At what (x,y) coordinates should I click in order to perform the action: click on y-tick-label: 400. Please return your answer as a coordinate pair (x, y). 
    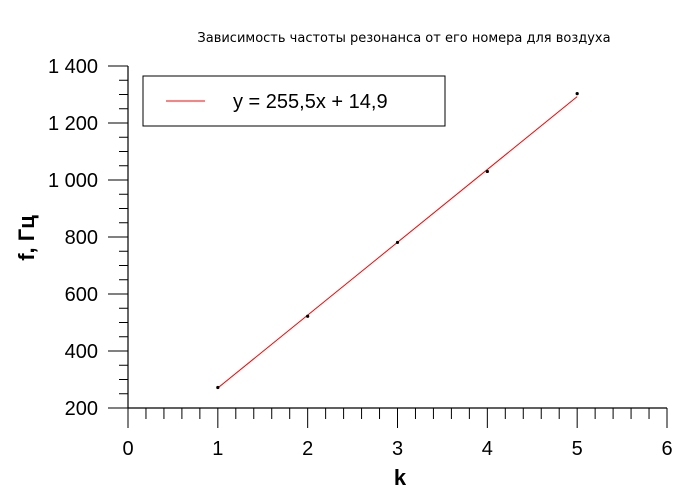
    Looking at the image, I should click on (81, 352).